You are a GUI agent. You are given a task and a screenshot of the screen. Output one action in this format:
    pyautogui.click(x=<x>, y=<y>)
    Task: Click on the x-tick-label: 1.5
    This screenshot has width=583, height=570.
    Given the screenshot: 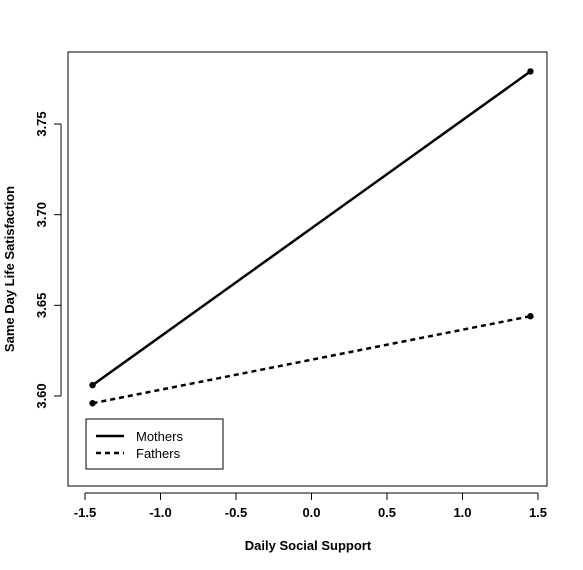 What is the action you would take?
    pyautogui.click(x=538, y=512)
    